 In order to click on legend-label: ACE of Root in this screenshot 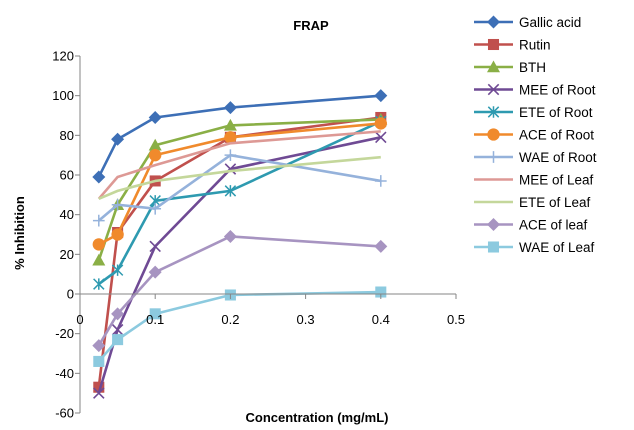, I will do `click(556, 135)`.